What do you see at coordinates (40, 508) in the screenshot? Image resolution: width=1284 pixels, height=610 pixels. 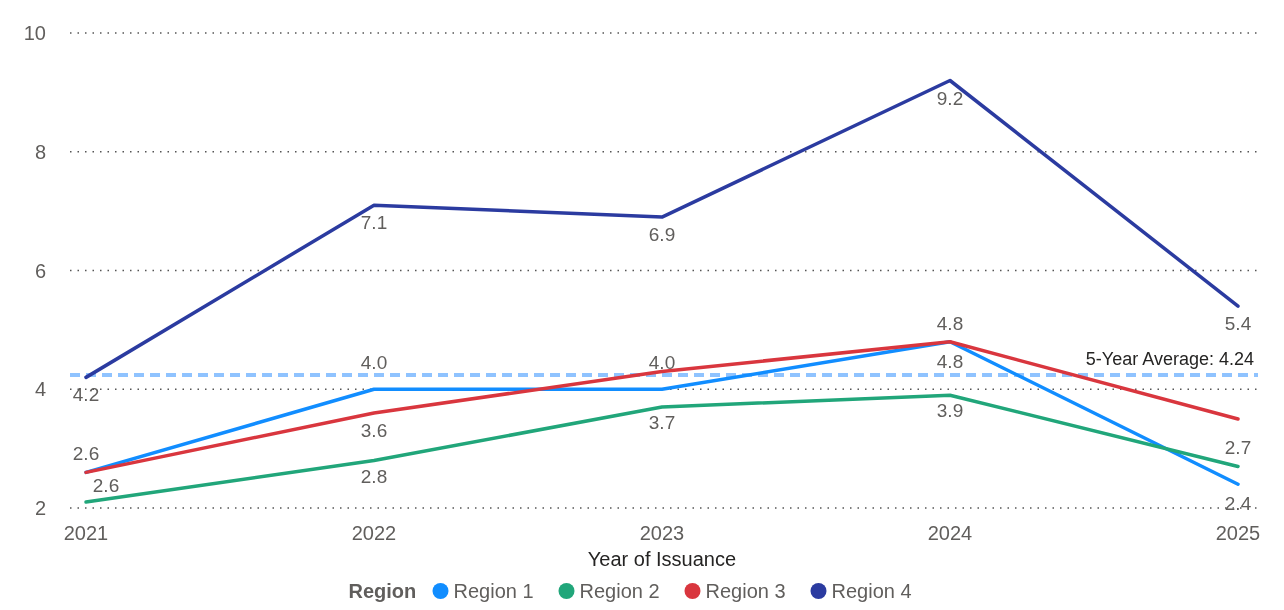 I see `y-tick-label: 2` at bounding box center [40, 508].